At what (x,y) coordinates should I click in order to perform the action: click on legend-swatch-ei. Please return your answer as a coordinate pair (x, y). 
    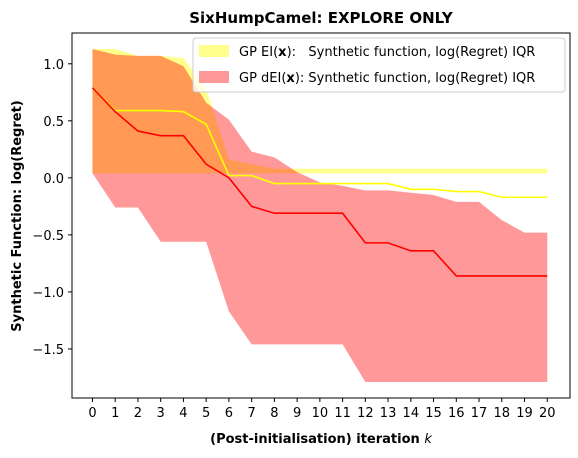
    Looking at the image, I should click on (214, 51).